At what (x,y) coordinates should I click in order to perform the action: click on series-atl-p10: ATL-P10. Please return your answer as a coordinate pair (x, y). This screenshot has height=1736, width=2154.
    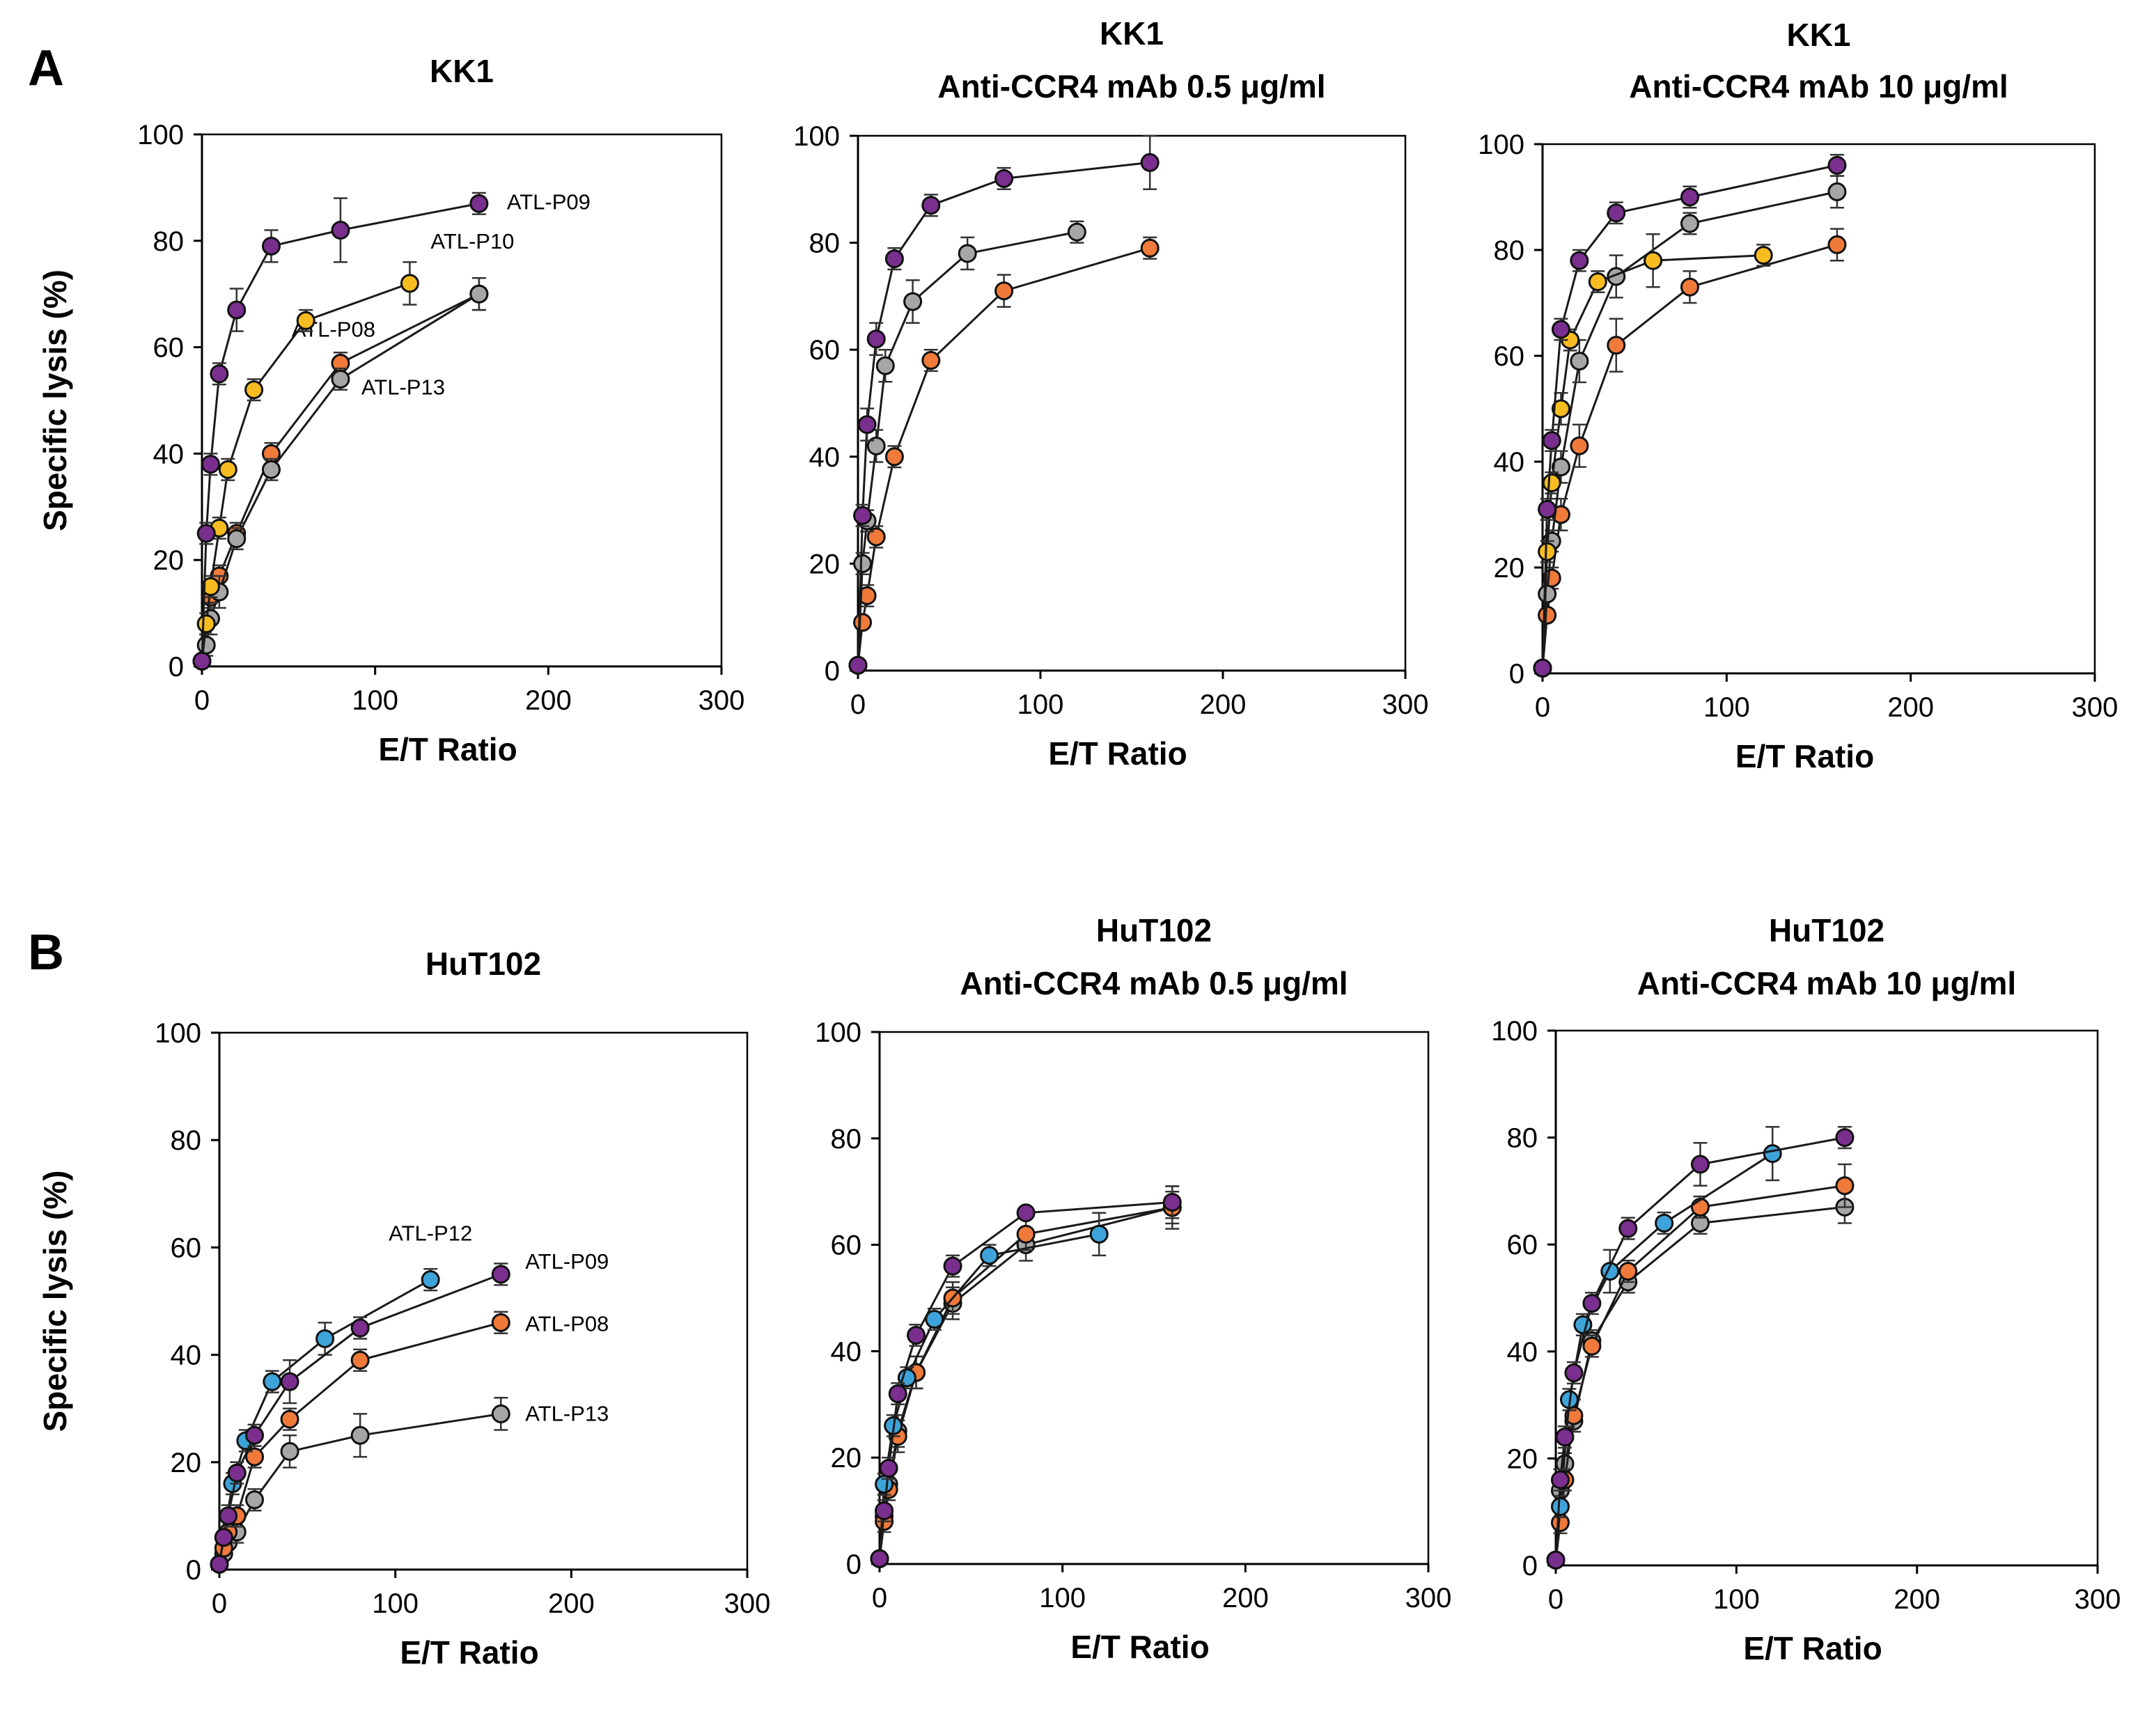
    Looking at the image, I should click on (353, 450).